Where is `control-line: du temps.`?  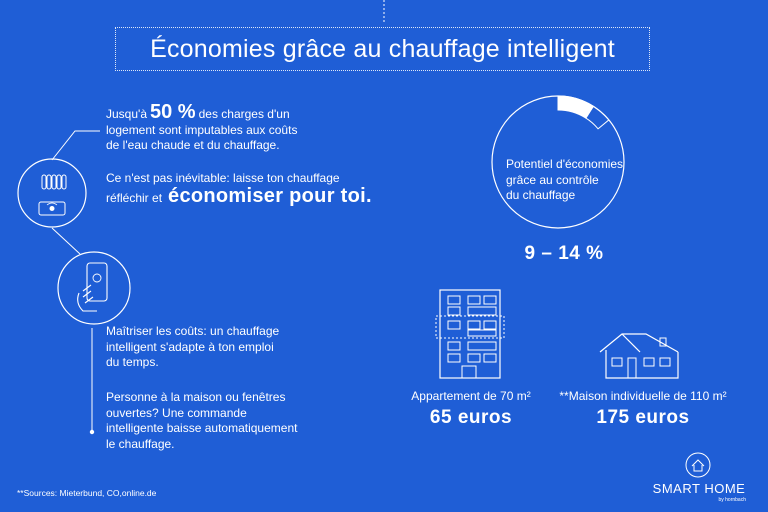
control-line: du temps. is located at coordinates (132, 362).